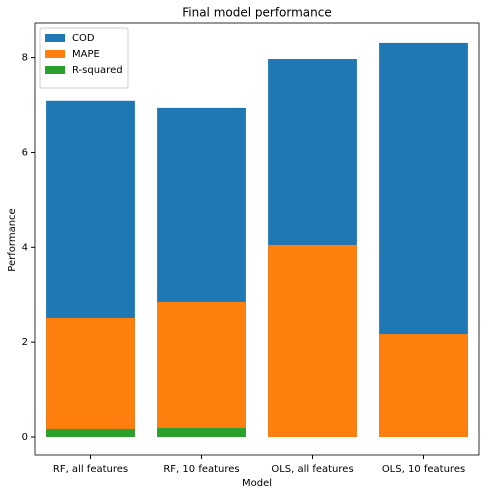  What do you see at coordinates (25, 247) in the screenshot?
I see `y-tick-label: 4` at bounding box center [25, 247].